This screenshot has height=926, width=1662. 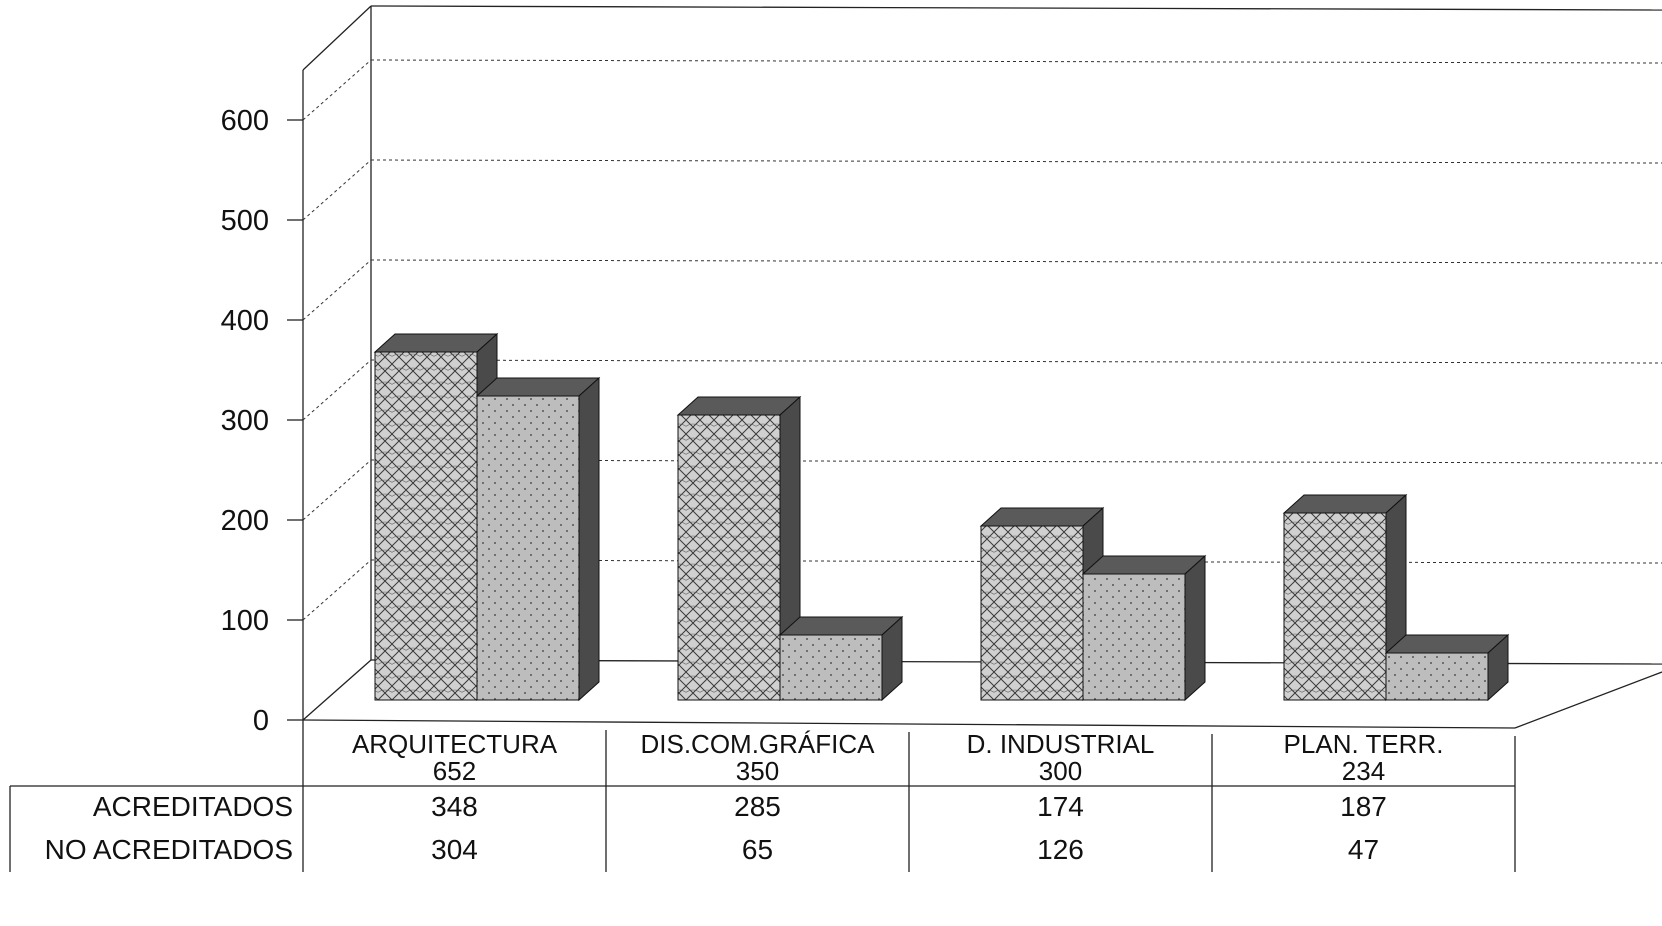 I want to click on category-label: DIS.COM.GRÁFICA, so click(x=757, y=744).